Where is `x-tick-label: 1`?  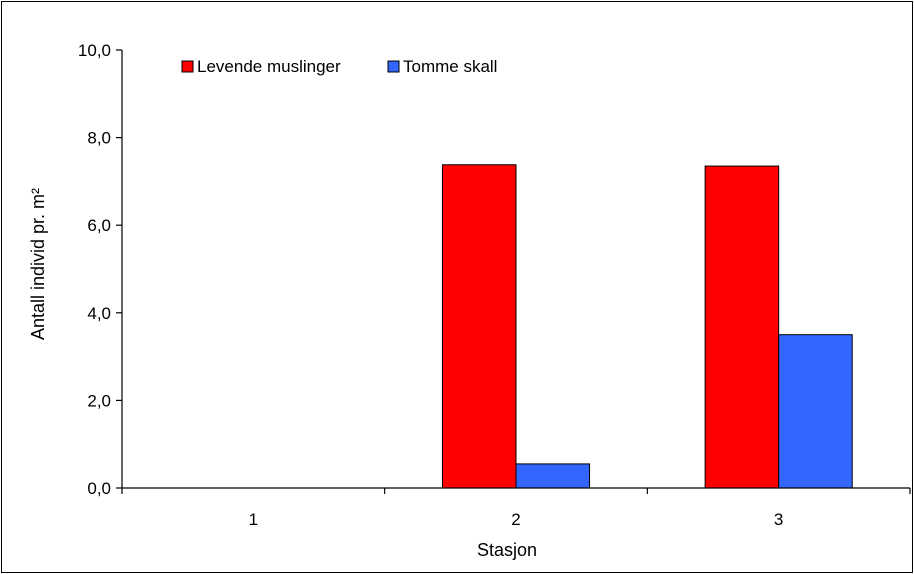 x-tick-label: 1 is located at coordinates (253, 519).